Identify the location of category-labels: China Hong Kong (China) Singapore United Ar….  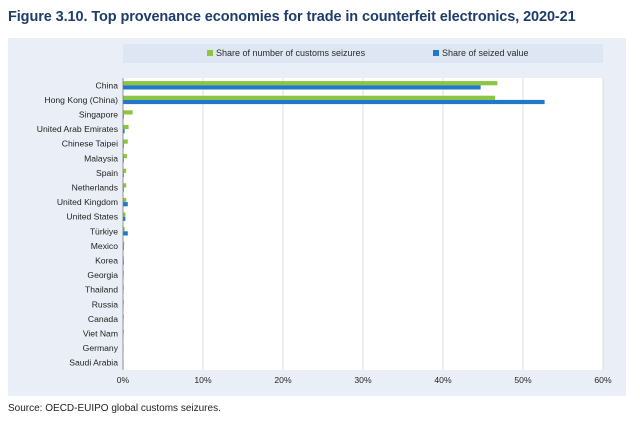
(78, 223).